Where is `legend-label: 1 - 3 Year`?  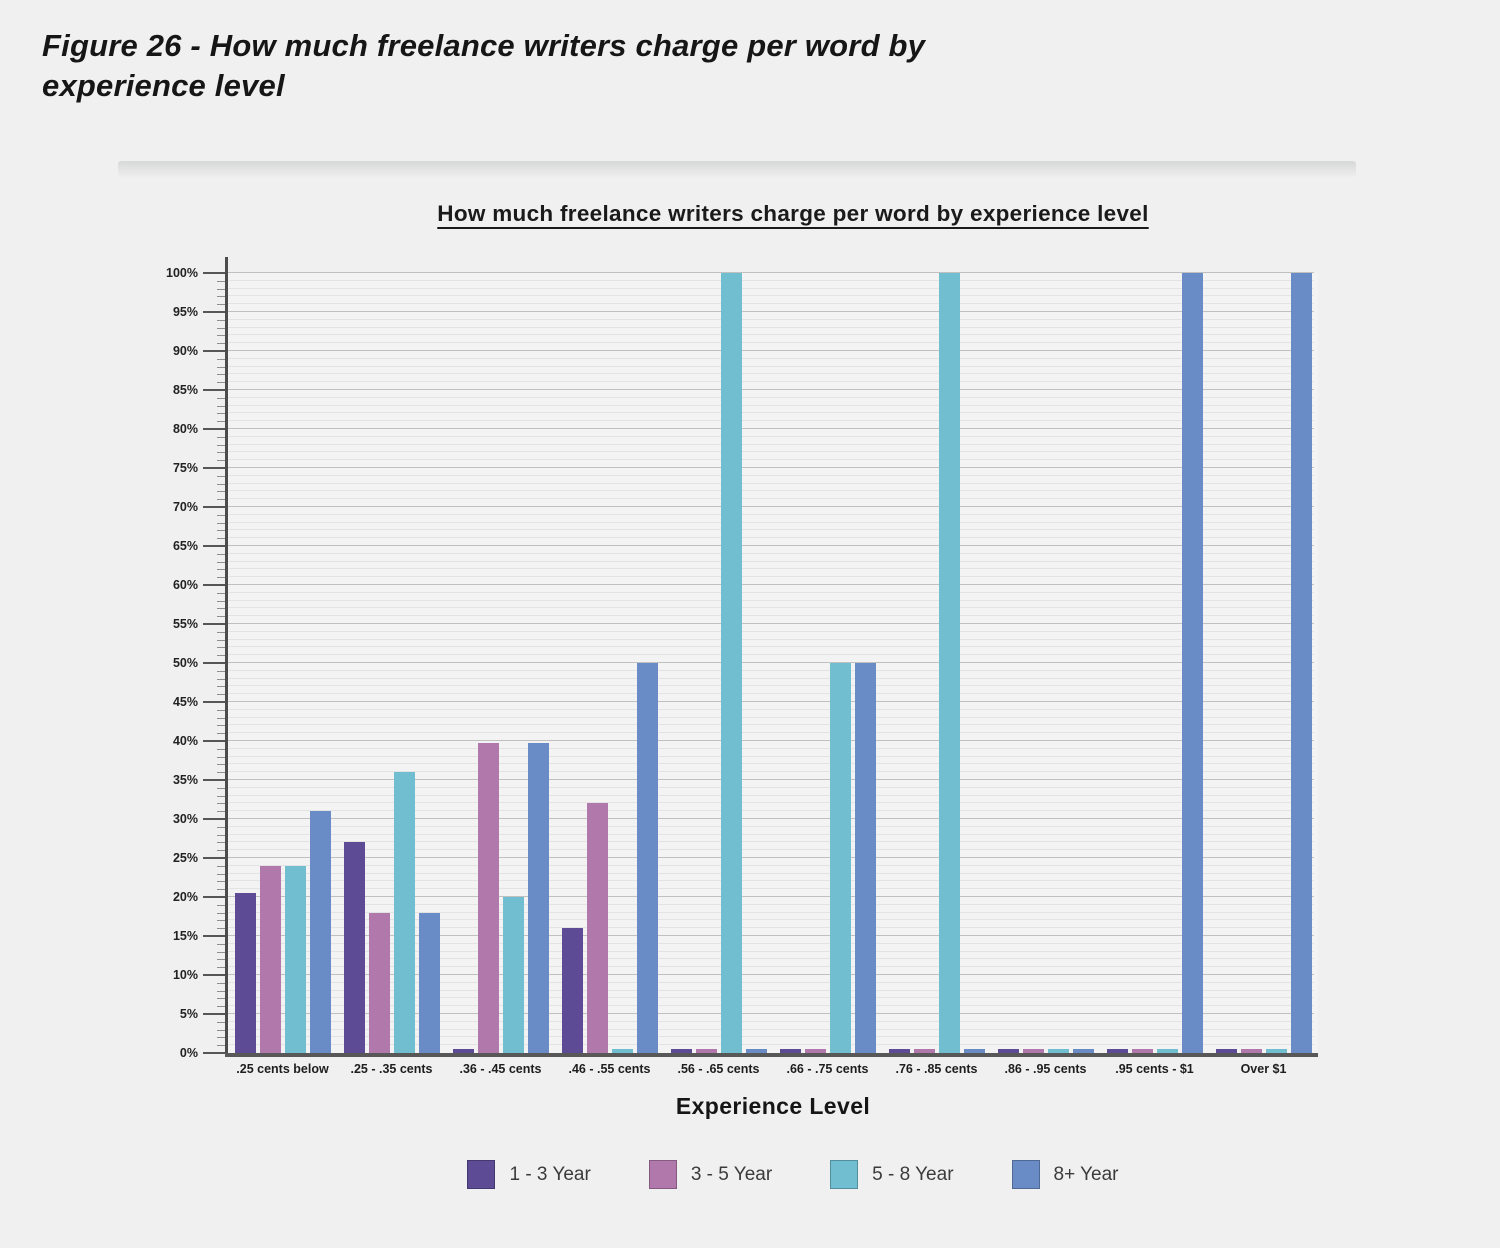
legend-label: 1 - 3 Year is located at coordinates (550, 1174).